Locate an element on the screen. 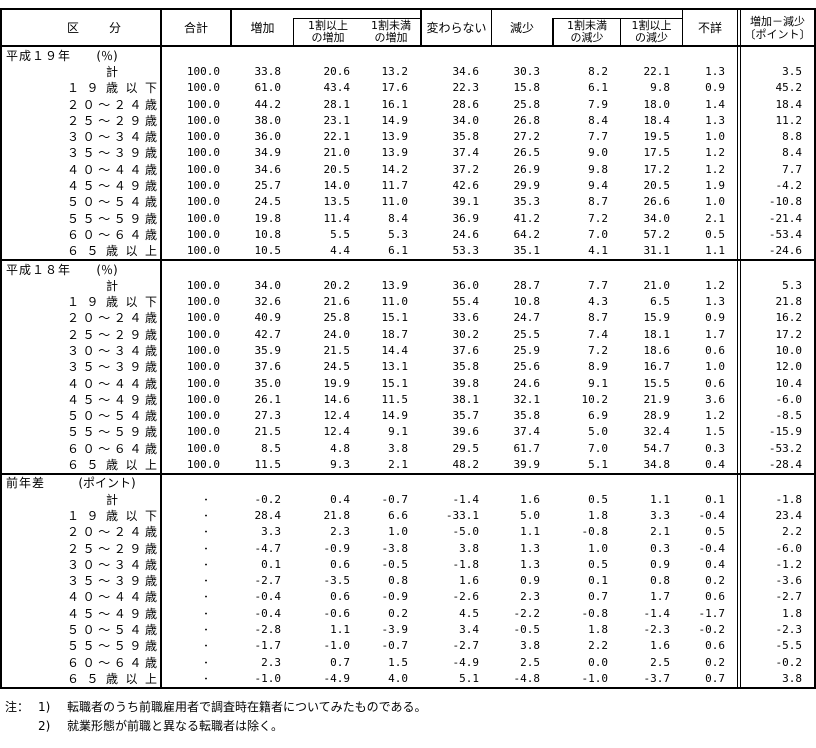  value-cell: 19.5 is located at coordinates (657, 137).